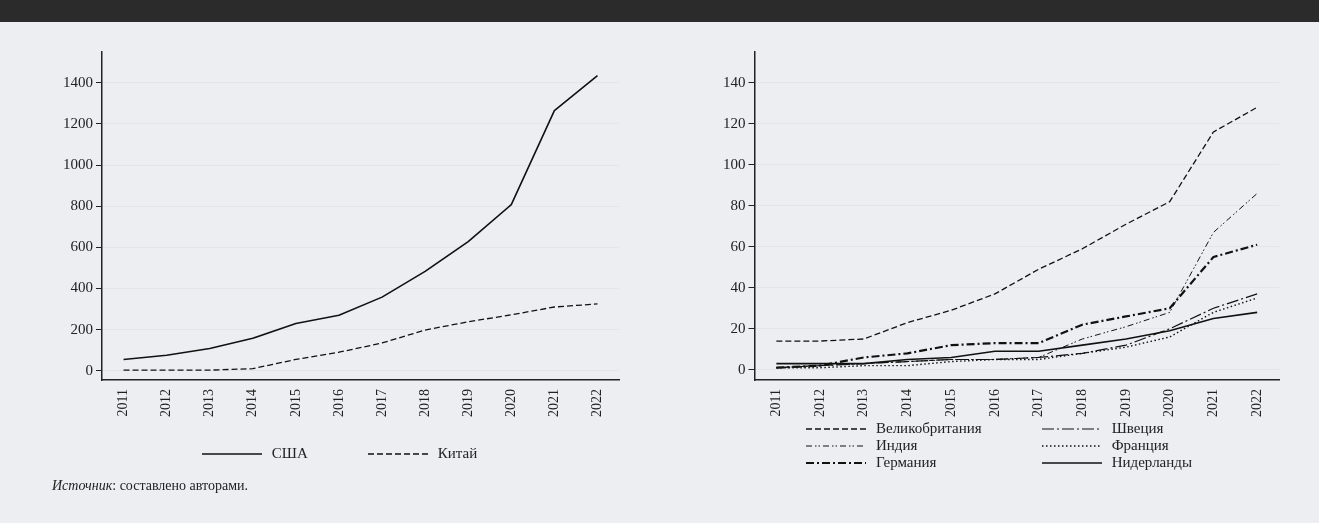  I want to click on legend-label: США, so click(289, 453).